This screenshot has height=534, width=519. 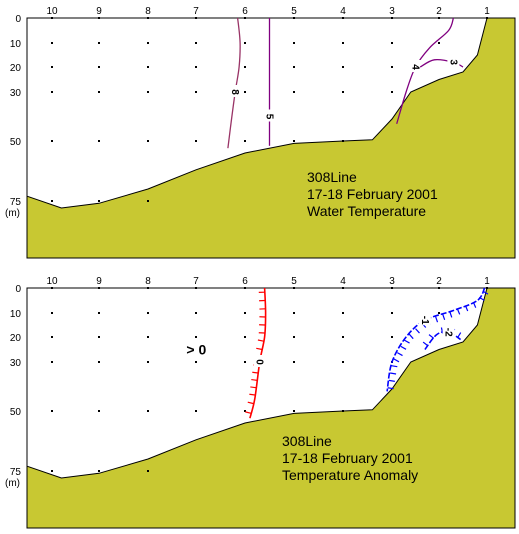 What do you see at coordinates (16, 68) in the screenshot?
I see `depth-tick-label: 20` at bounding box center [16, 68].